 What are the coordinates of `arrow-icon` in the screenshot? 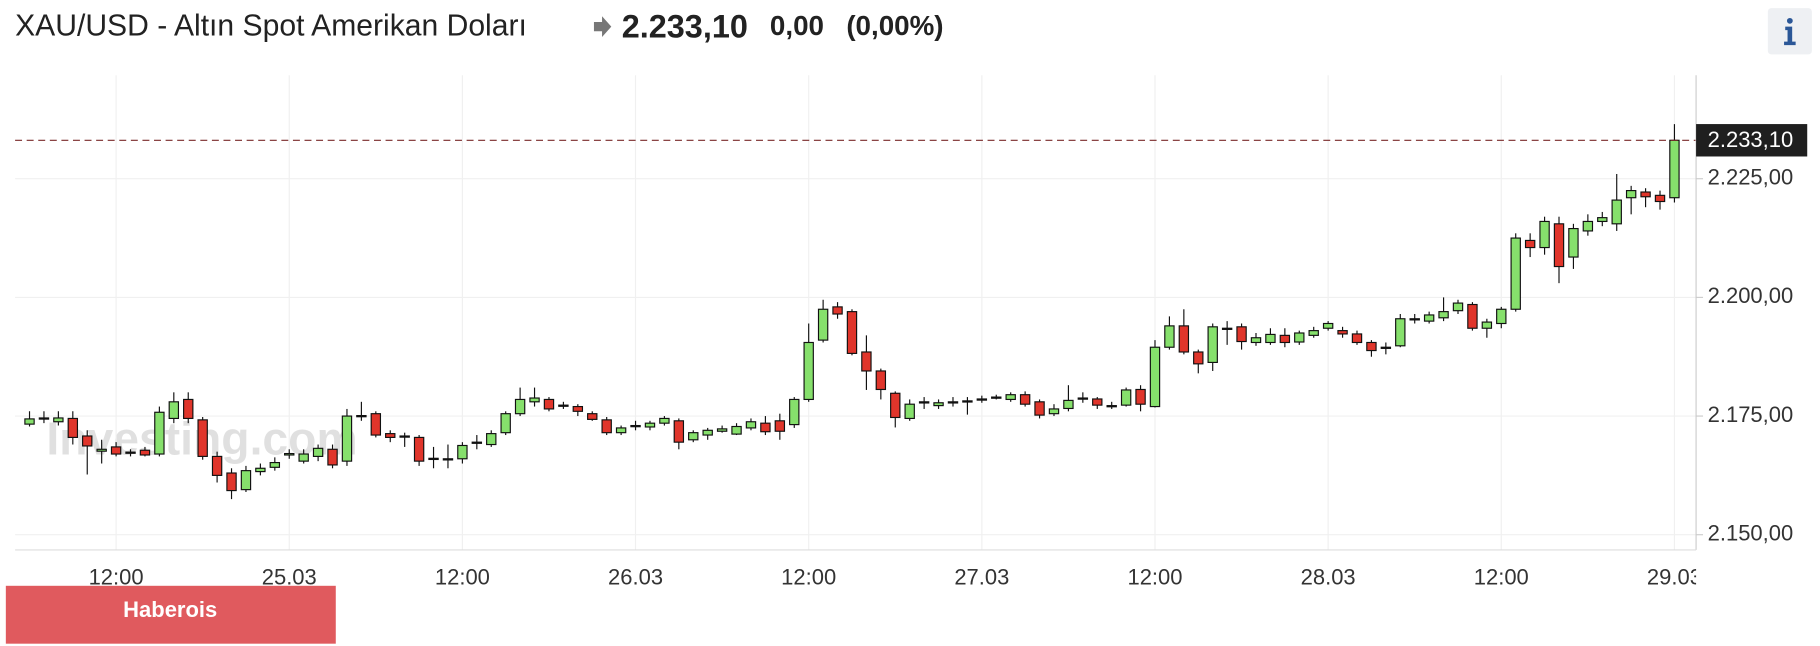 It's located at (602, 27).